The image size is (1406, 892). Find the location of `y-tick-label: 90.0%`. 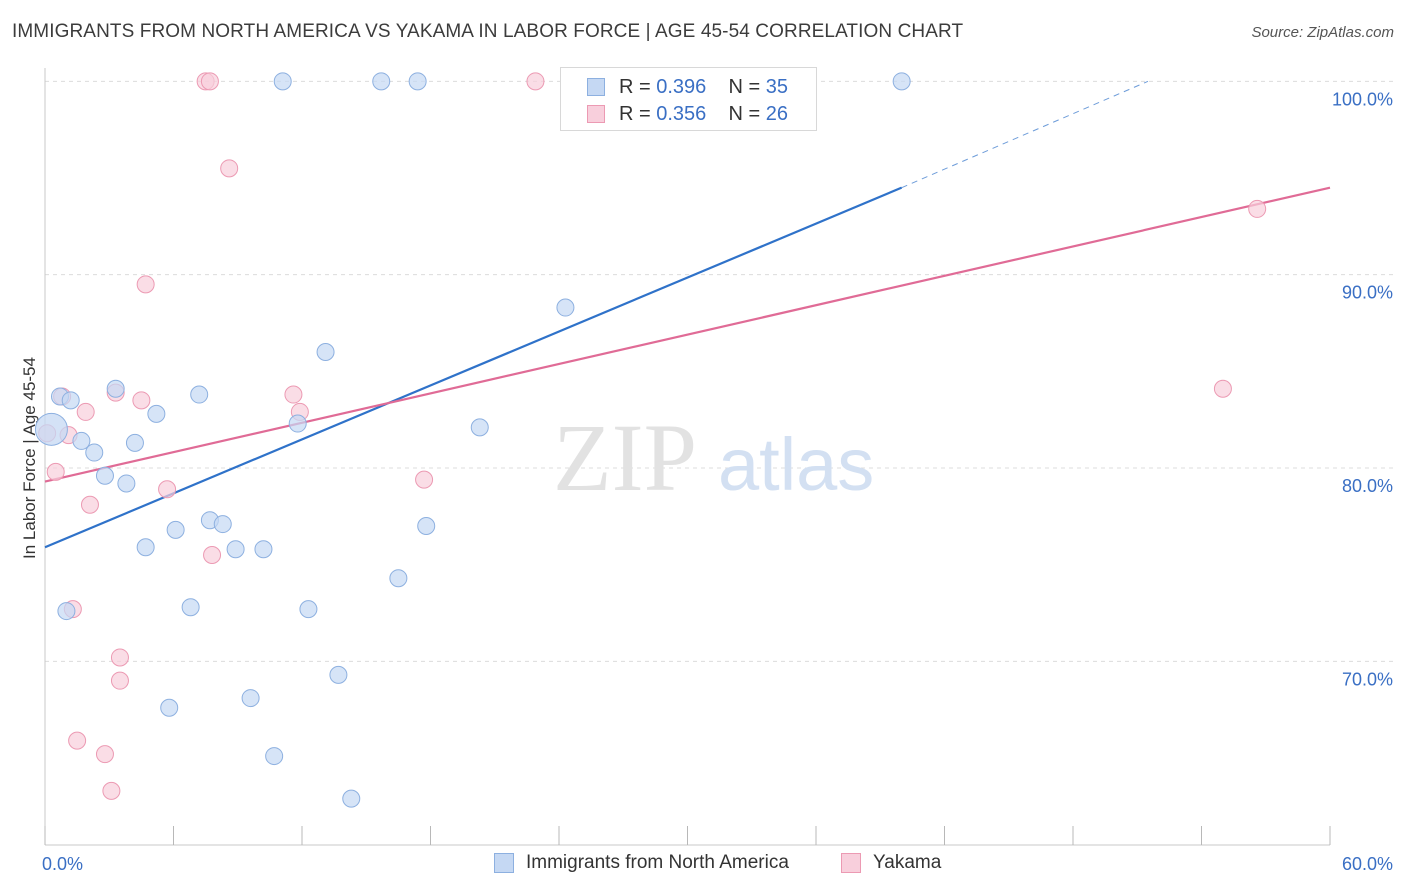

y-tick-label: 90.0% is located at coordinates (1367, 293).